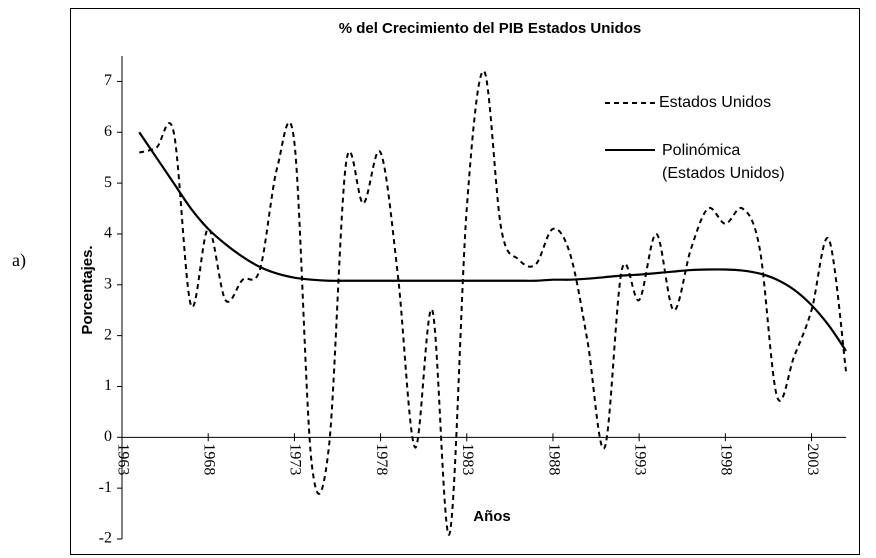  I want to click on x-tick-label: 1978, so click(381, 459).